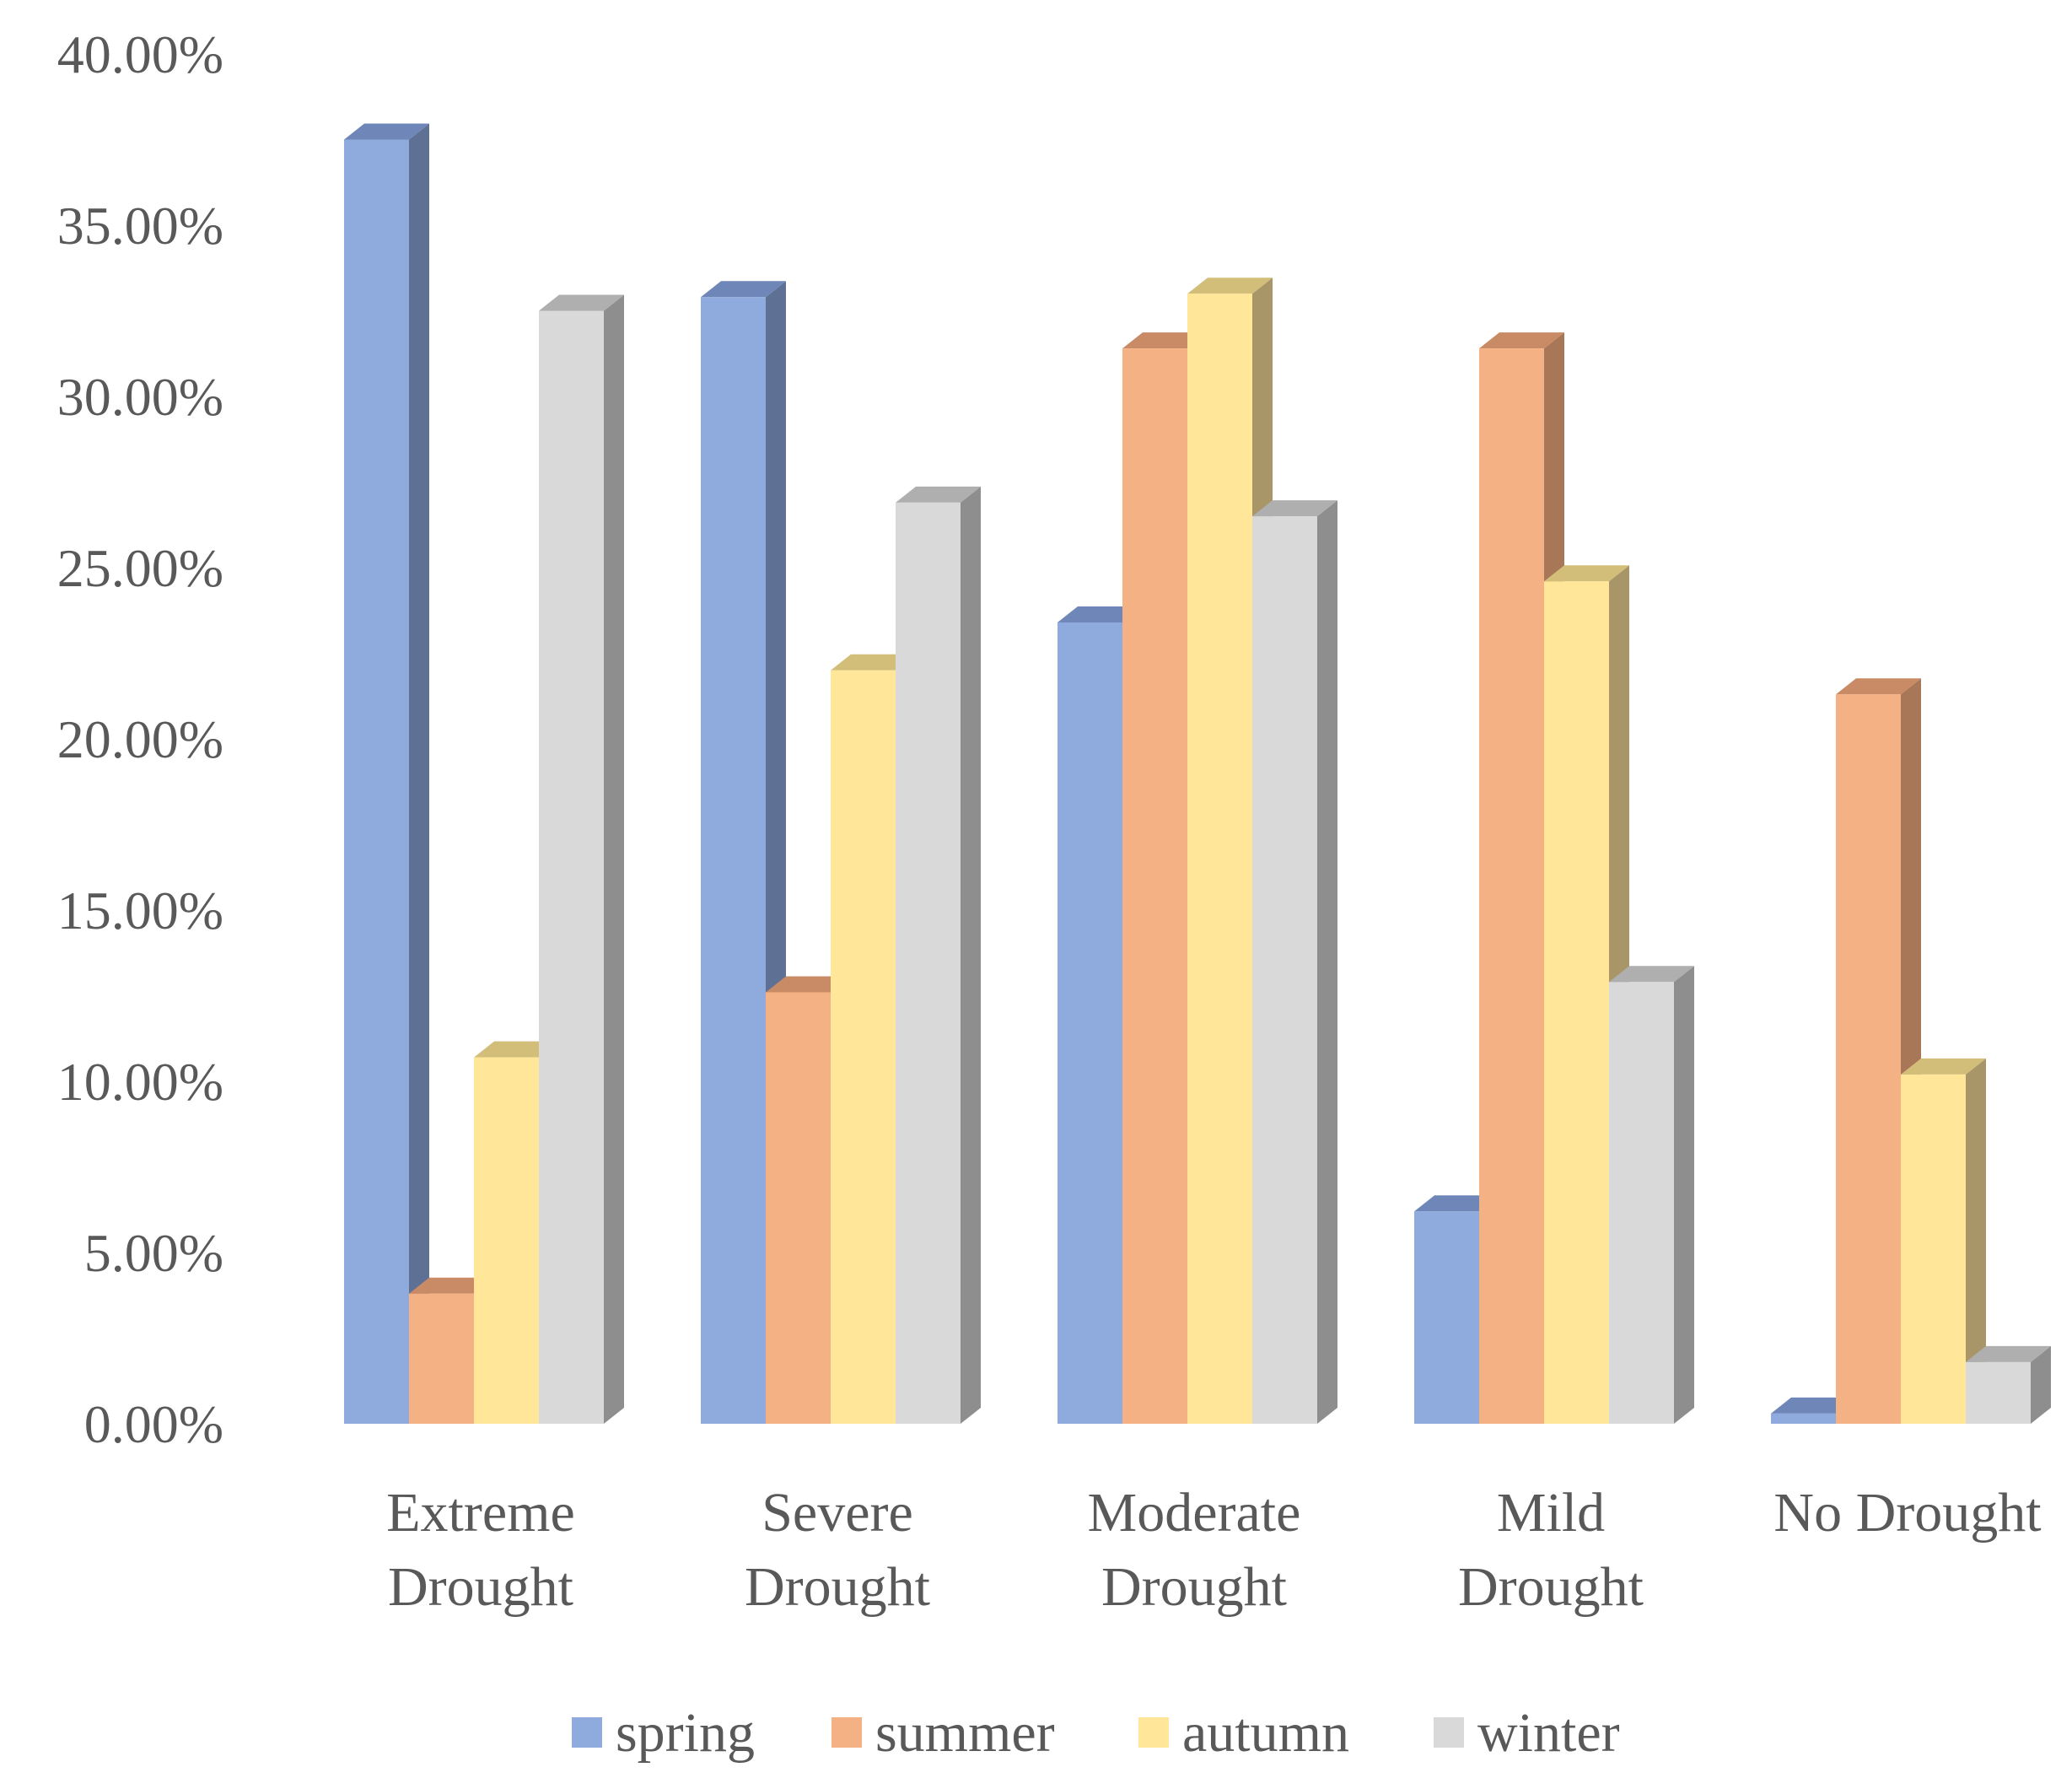  I want to click on legend-label: spring, so click(685, 1733).